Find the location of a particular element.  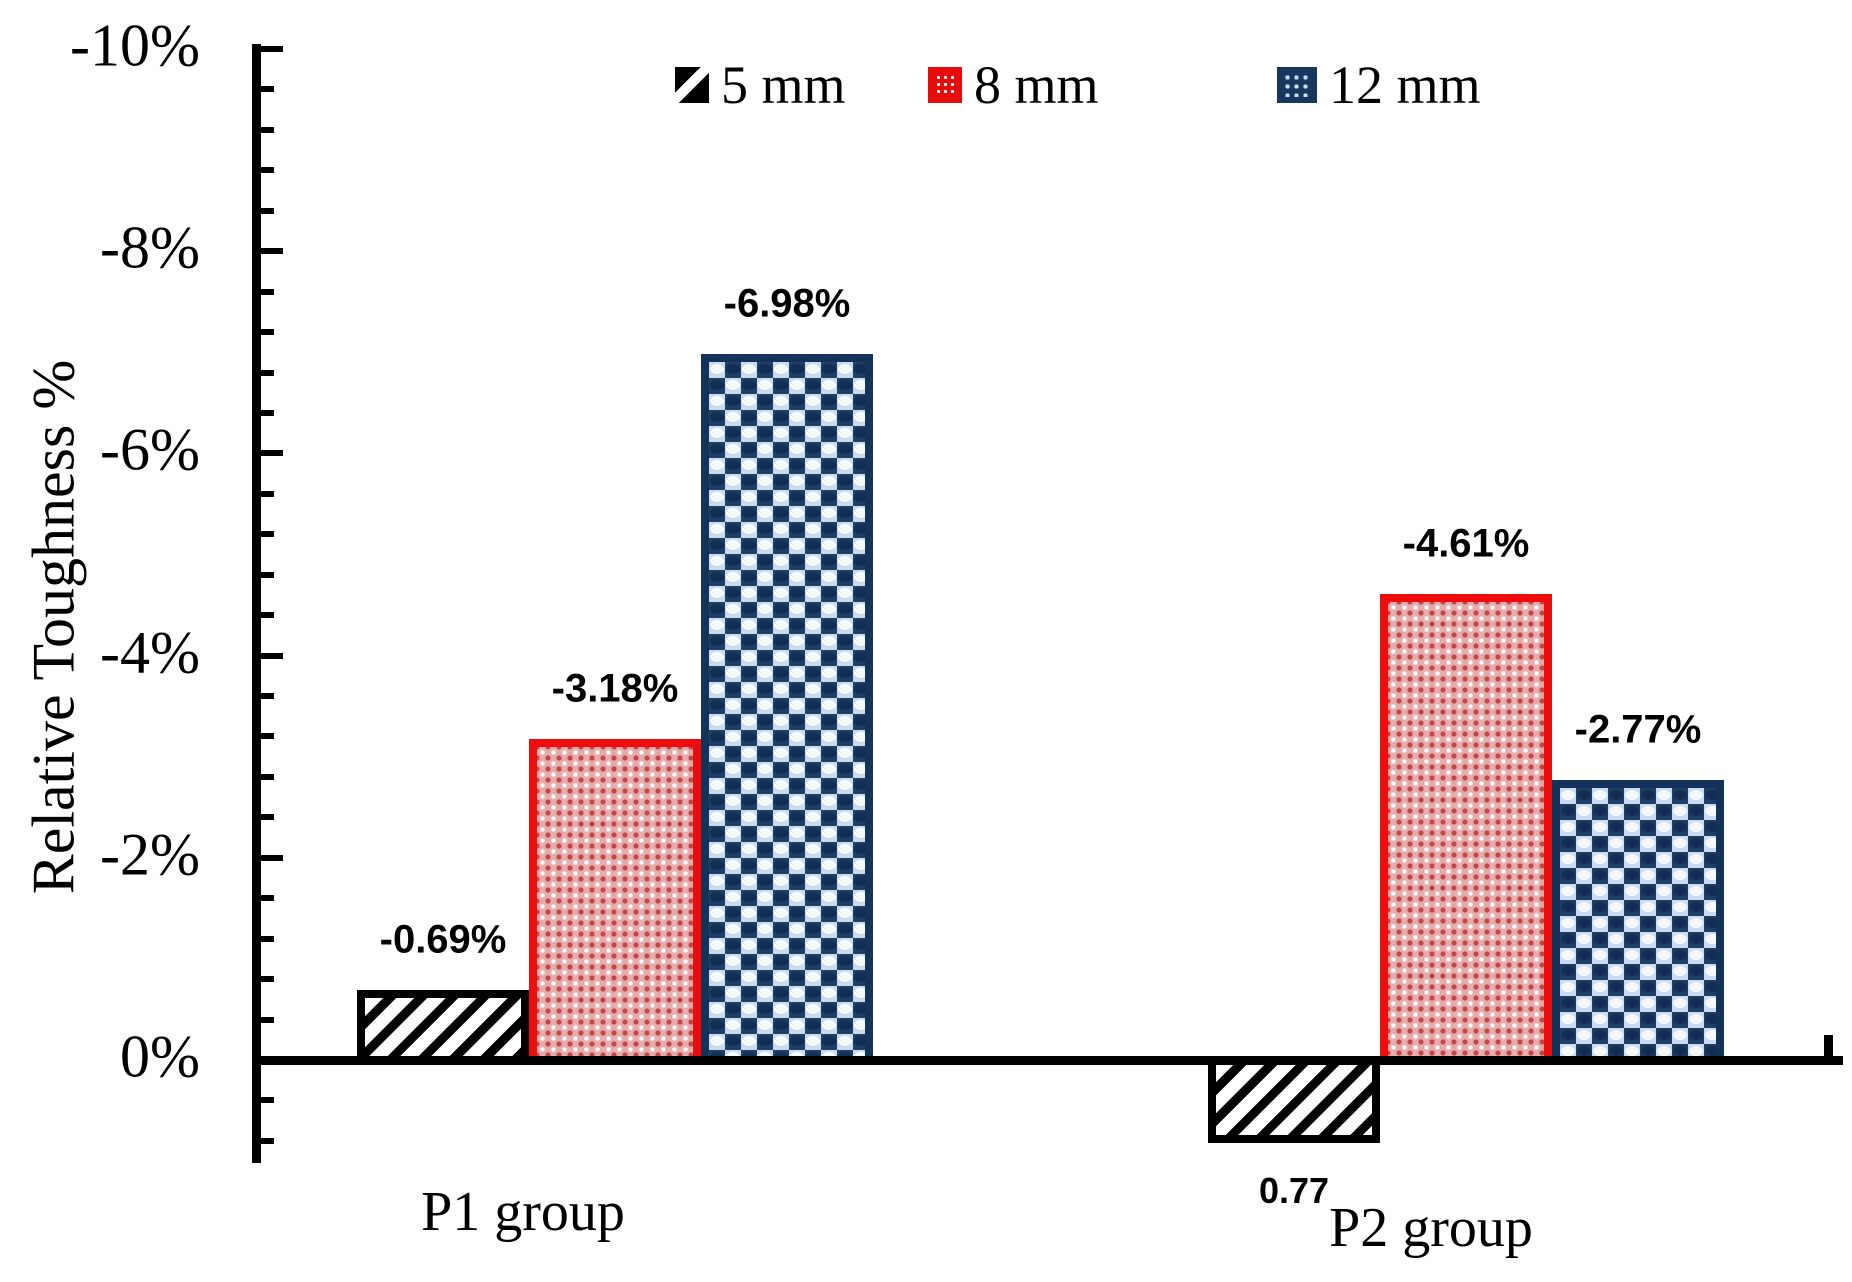

y-tick-label: -2% is located at coordinates (150, 854).